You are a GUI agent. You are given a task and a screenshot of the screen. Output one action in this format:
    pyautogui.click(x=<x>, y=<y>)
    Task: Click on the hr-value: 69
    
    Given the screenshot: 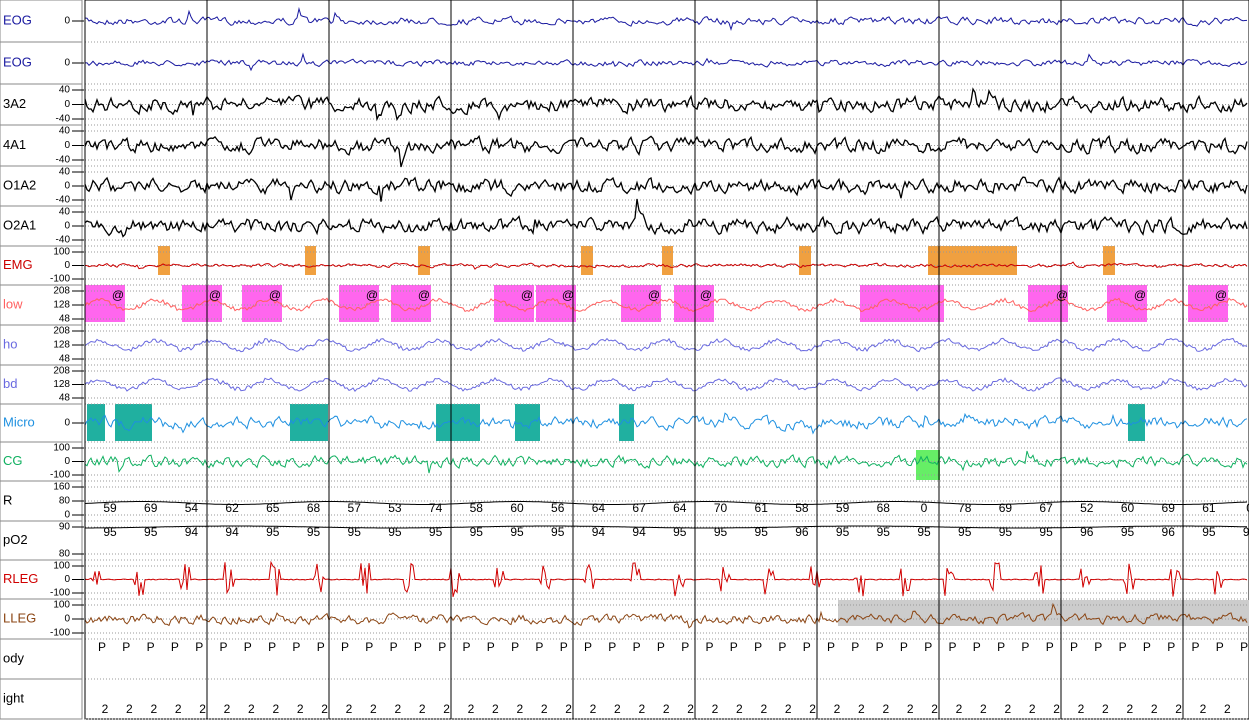 What is the action you would take?
    pyautogui.click(x=151, y=508)
    